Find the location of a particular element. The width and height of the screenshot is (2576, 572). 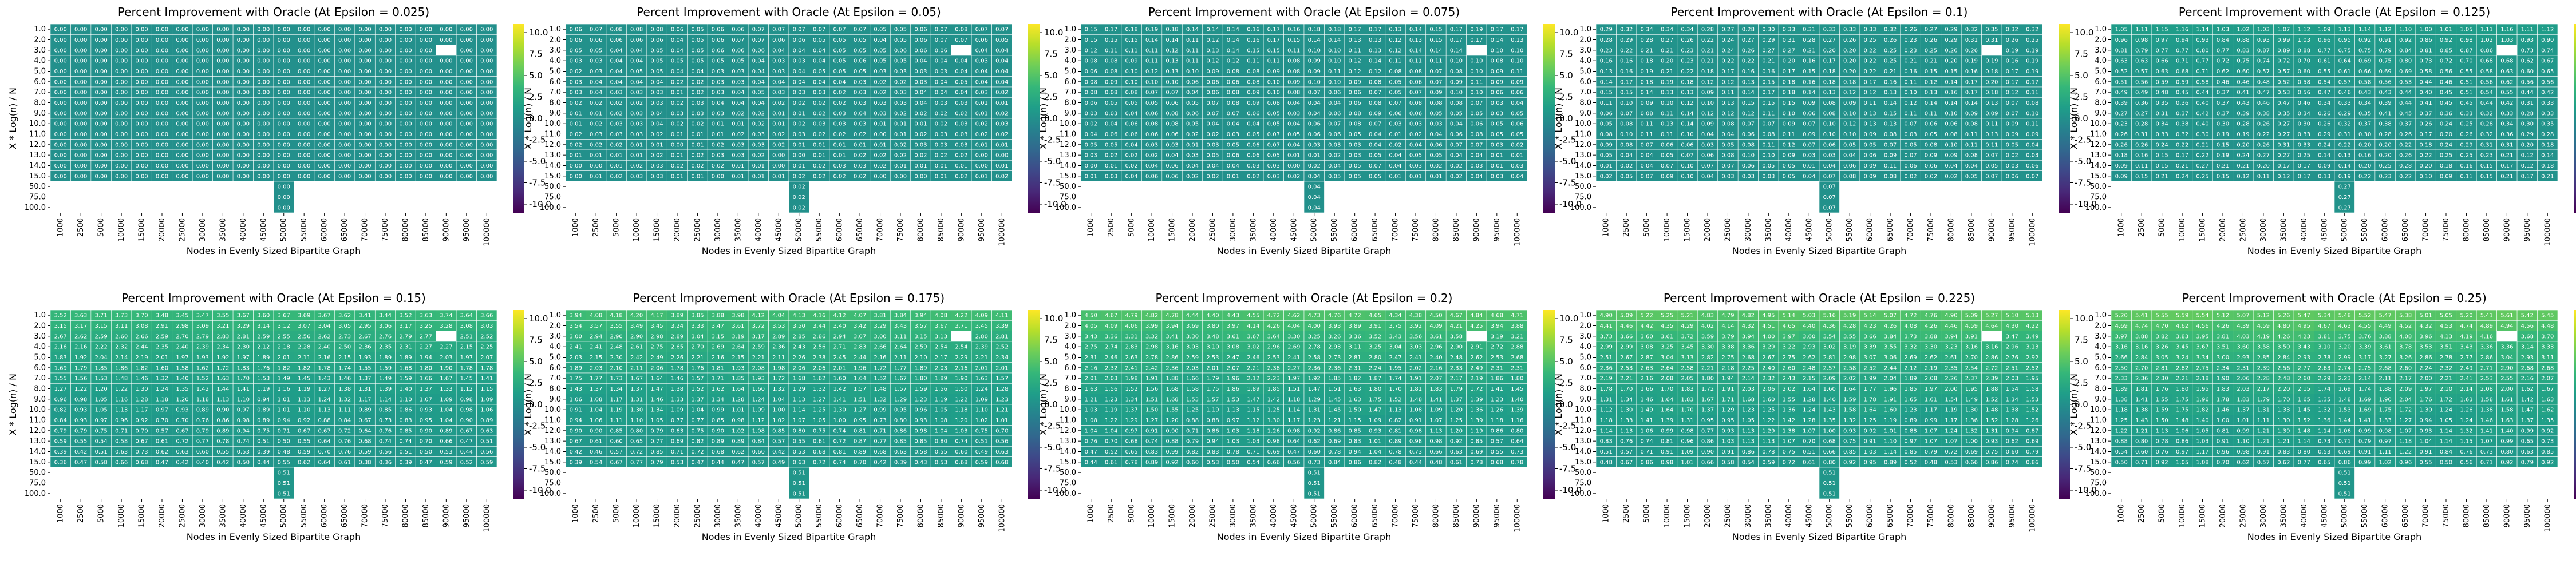

x-tick-label: 80000 is located at coordinates (405, 515).